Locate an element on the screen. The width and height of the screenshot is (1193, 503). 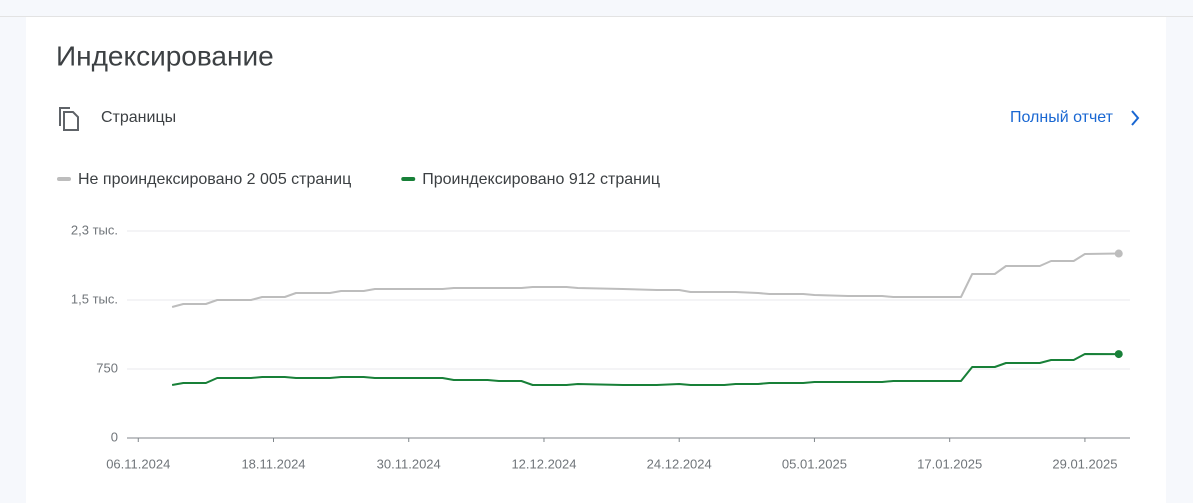
x-tick-label: 24.12.2024 is located at coordinates (679, 463).